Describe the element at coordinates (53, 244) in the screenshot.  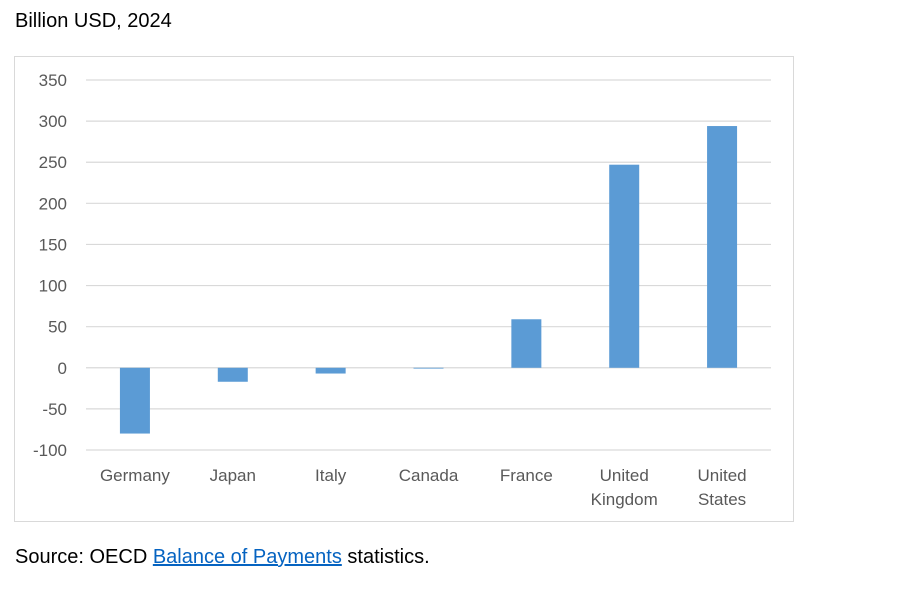
I see `y-tick-label: 150` at that location.